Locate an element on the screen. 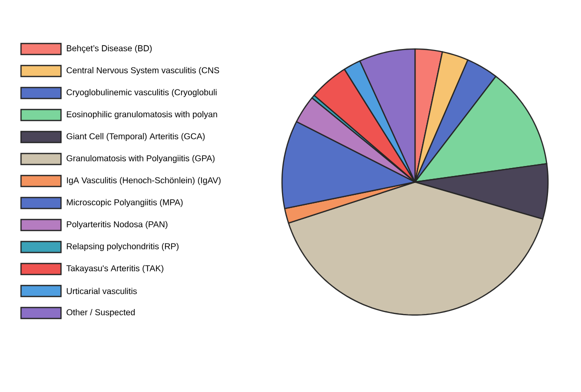 The height and width of the screenshot is (392, 581). legend-label: Central Nervous System vasculitis (CNS is located at coordinates (143, 71).